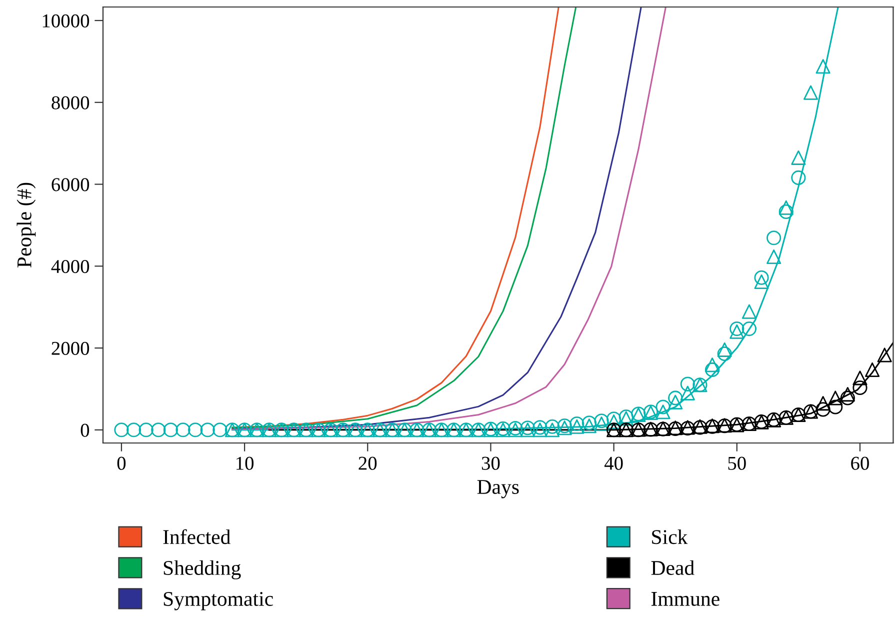  Describe the element at coordinates (670, 536) in the screenshot. I see `legend-label: Sick` at that location.